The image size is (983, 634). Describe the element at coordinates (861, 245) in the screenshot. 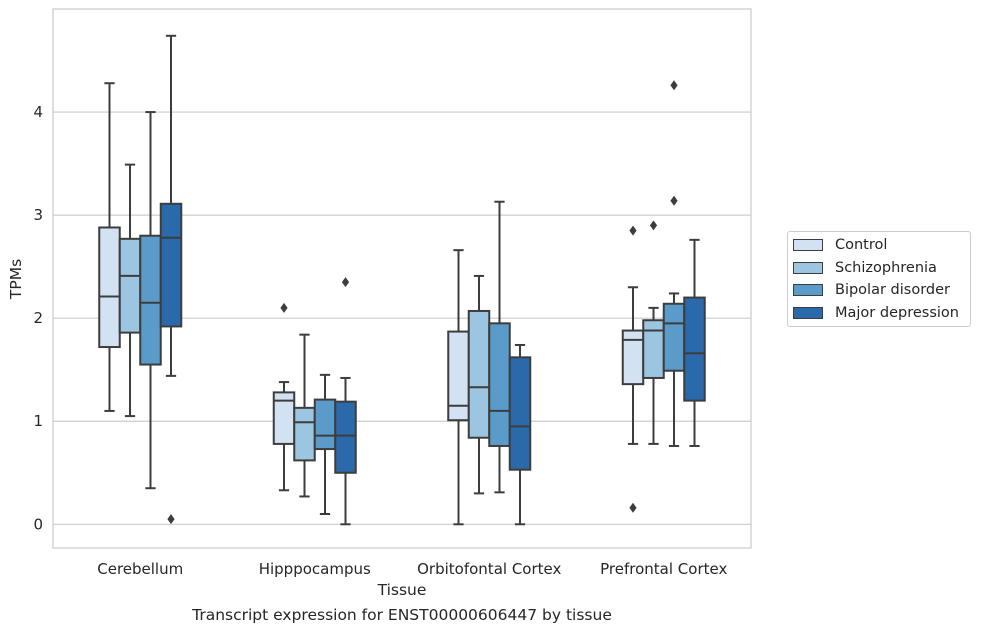

I see `legend-label-control: Control` at that location.